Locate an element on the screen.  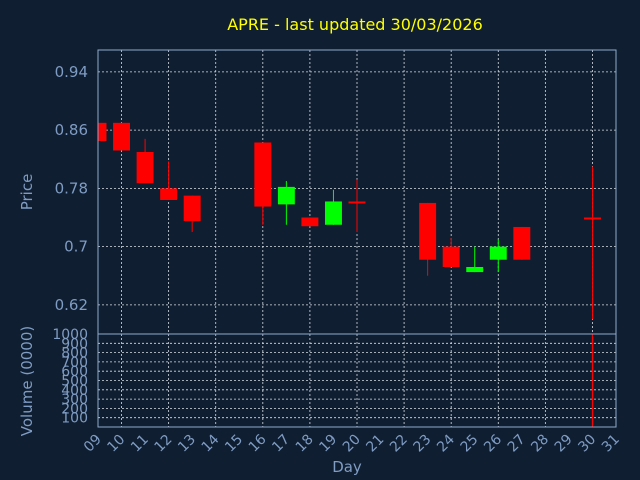
day-tick-label: 13 is located at coordinates (187, 444).